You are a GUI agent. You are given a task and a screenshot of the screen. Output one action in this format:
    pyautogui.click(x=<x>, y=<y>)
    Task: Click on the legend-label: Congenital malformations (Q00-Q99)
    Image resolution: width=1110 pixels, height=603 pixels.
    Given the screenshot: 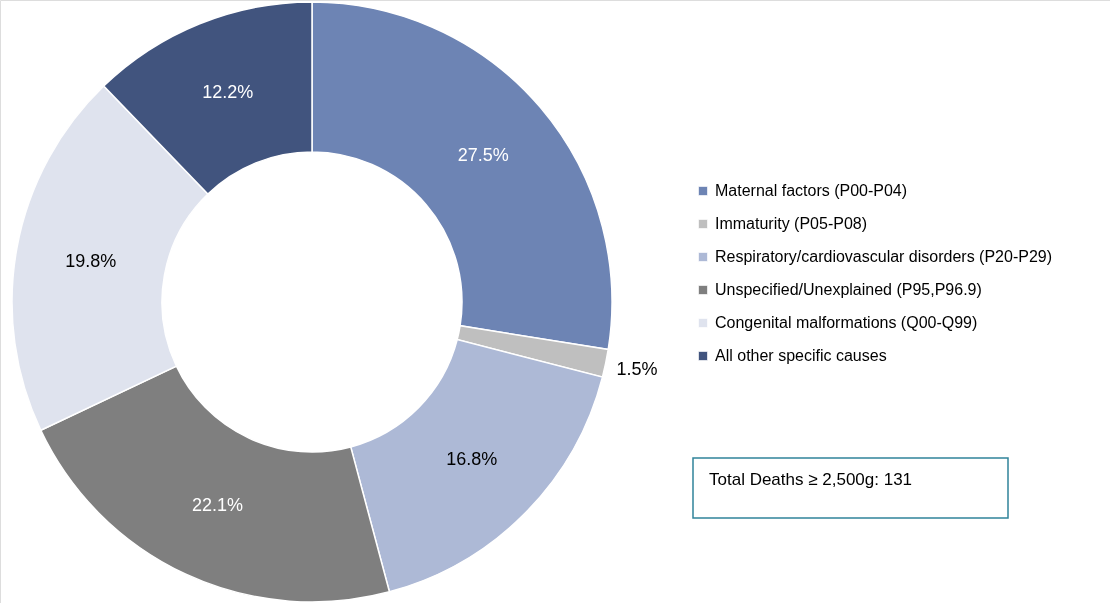 What is the action you would take?
    pyautogui.click(x=846, y=322)
    